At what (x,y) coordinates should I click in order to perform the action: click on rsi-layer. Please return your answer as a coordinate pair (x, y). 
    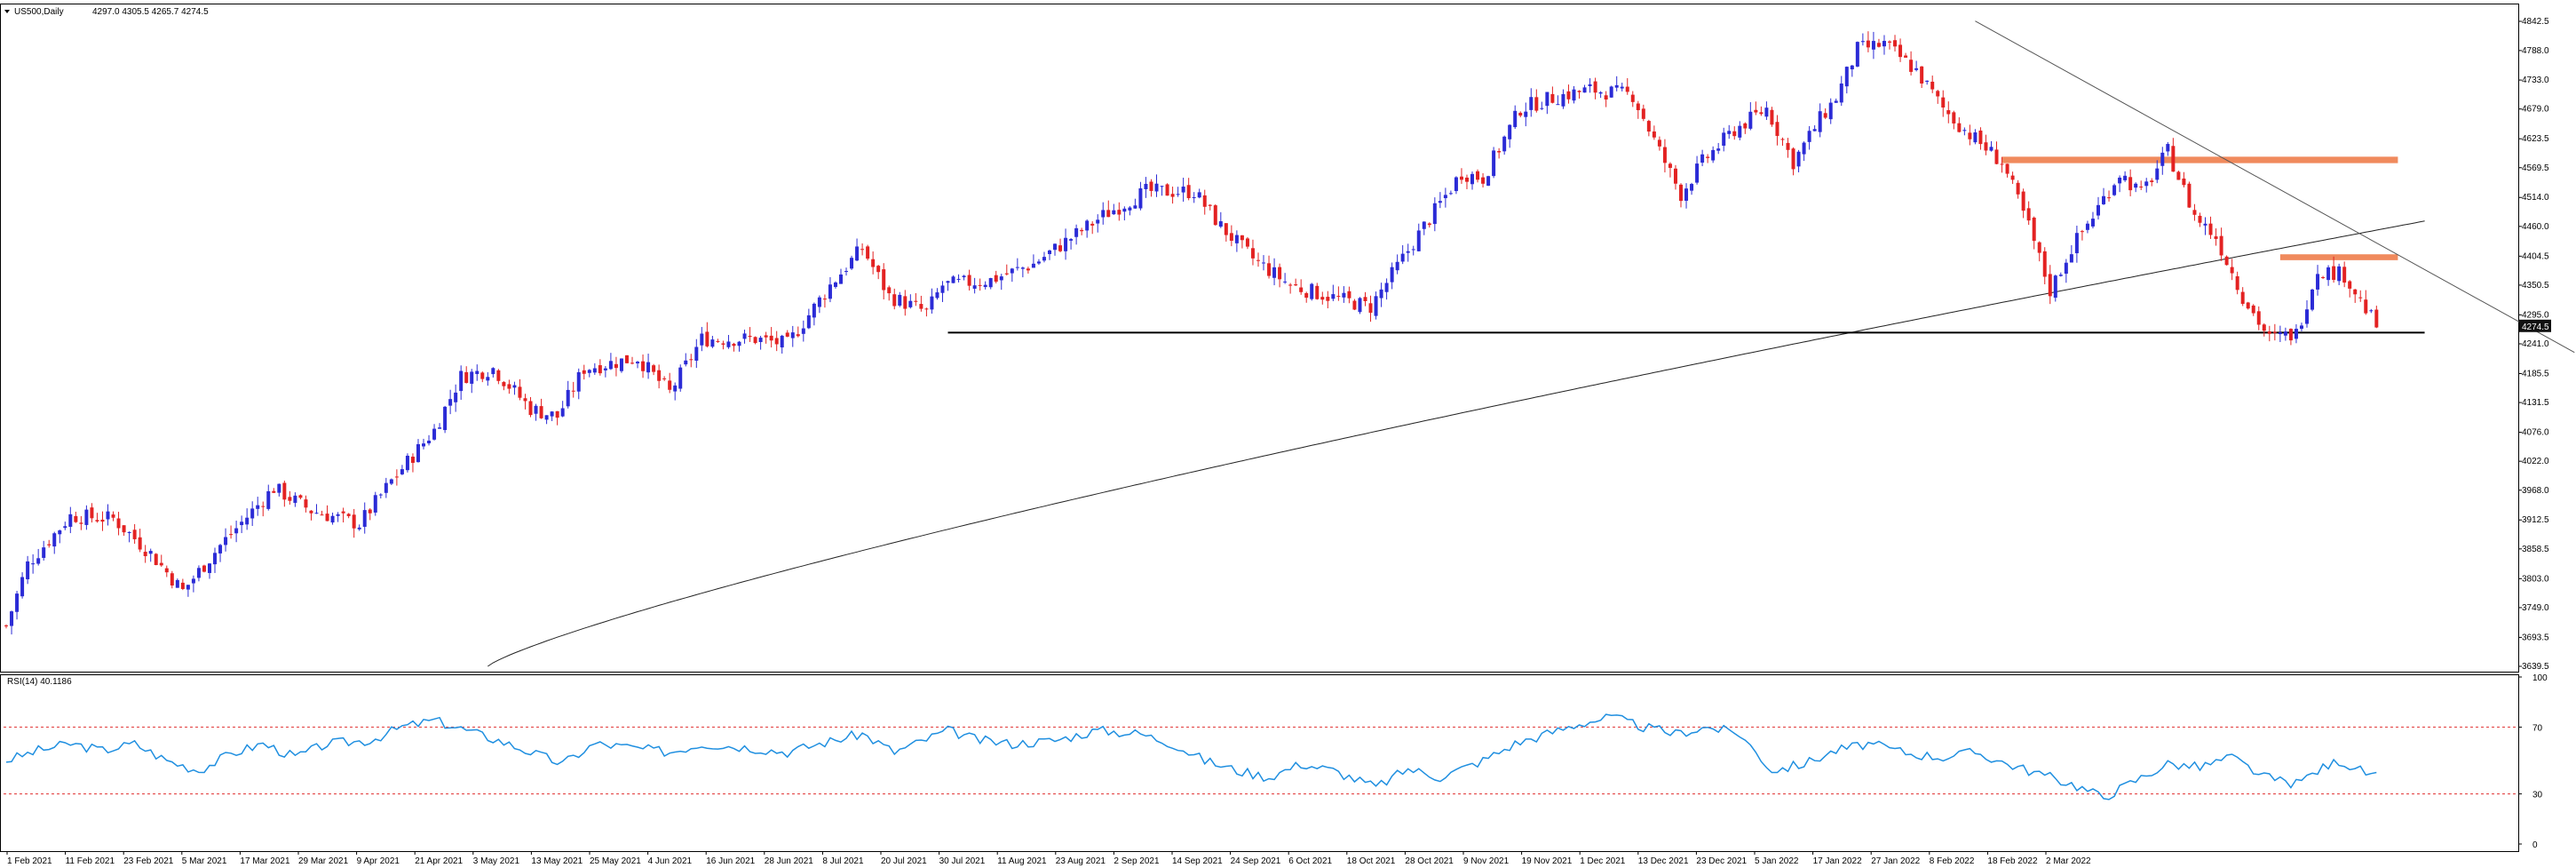
    Looking at the image, I should click on (1261, 756).